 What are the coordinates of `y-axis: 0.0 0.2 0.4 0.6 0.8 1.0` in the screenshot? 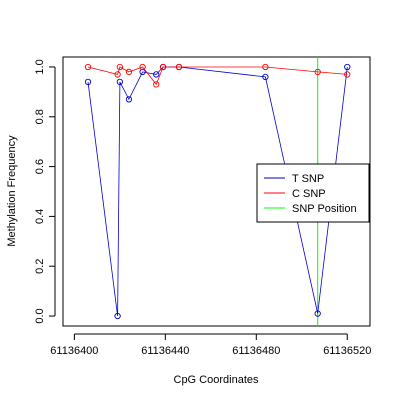 It's located at (45, 191).